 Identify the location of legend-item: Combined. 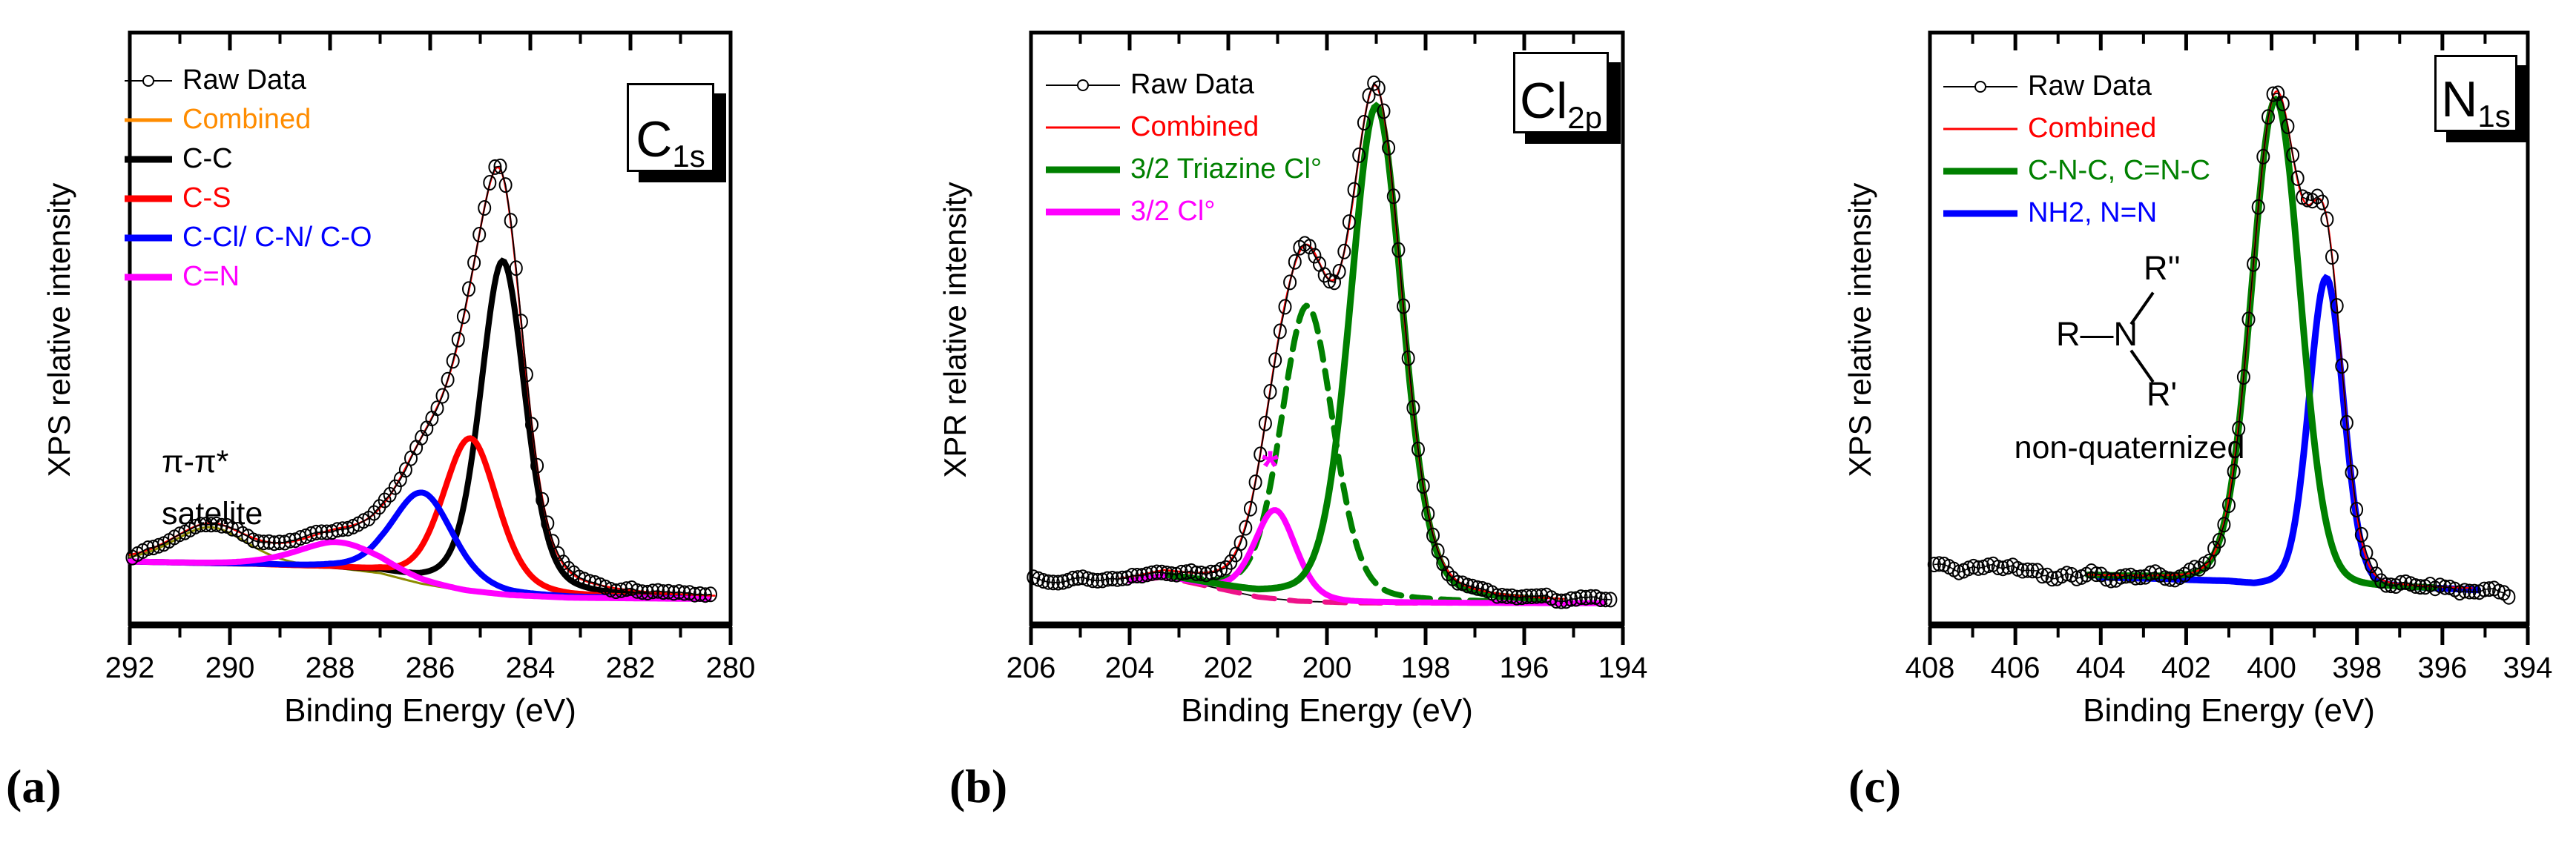
(1184, 127).